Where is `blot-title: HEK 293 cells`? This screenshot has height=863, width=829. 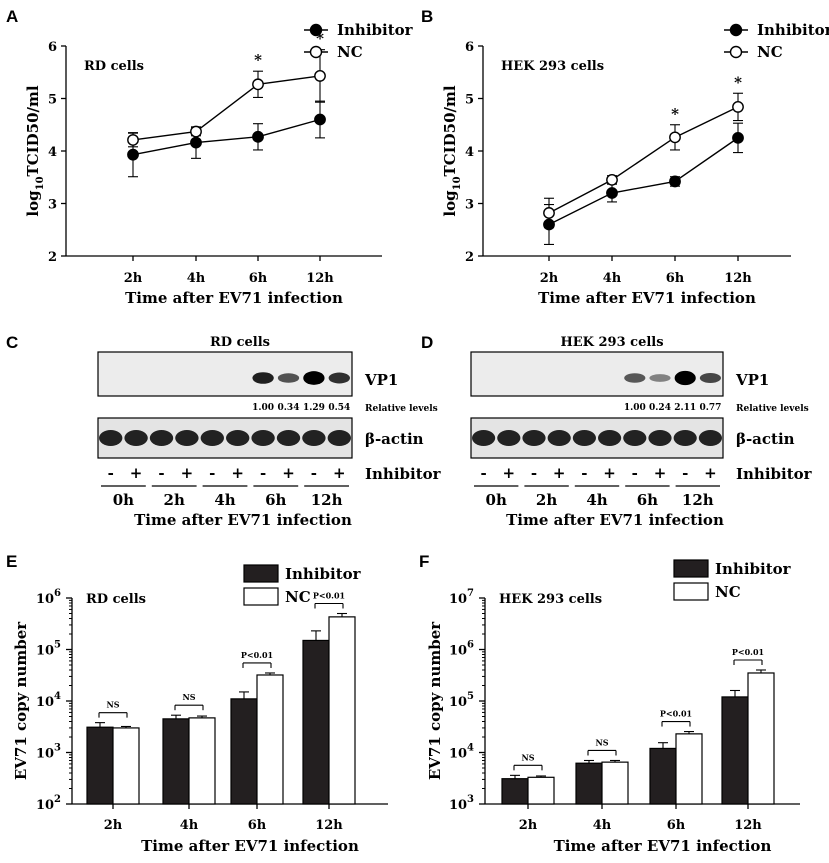 blot-title: HEK 293 cells is located at coordinates (611, 342).